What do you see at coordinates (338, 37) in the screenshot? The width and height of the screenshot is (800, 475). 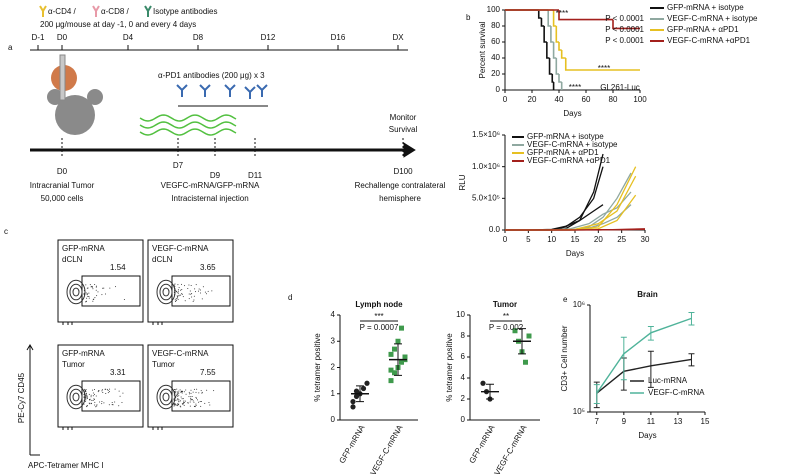 I see `day-label: D16` at bounding box center [338, 37].